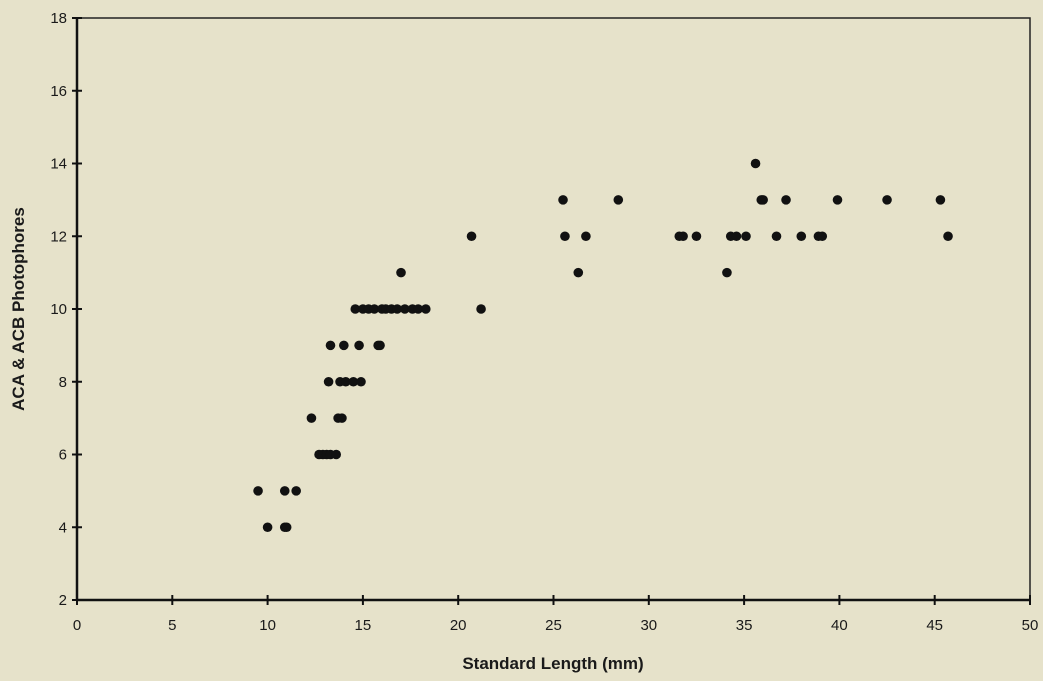 This screenshot has height=681, width=1043. I want to click on y-tick-label: 18, so click(58, 18).